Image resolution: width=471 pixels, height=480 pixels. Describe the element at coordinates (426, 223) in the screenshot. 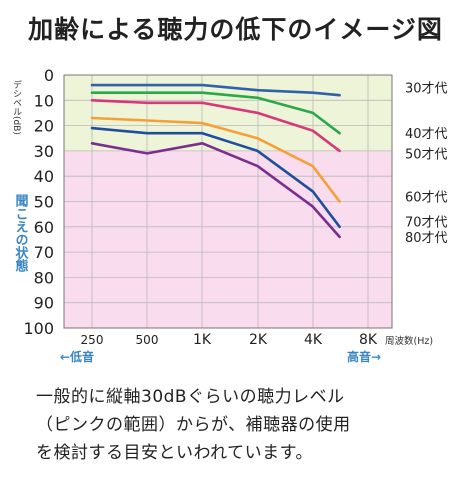

I see `series-label-4: 70才代` at that location.